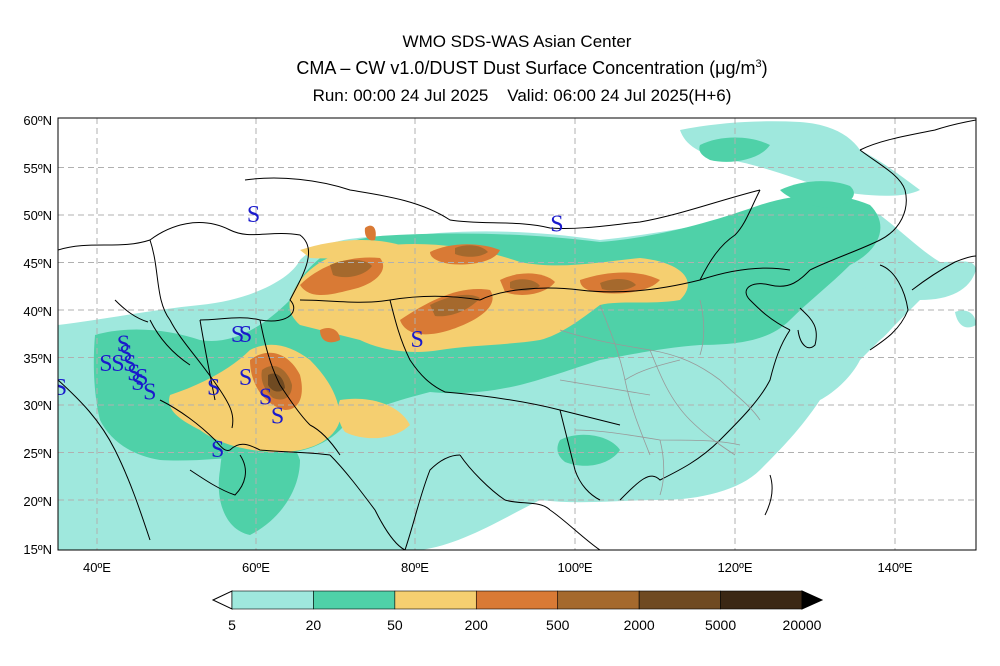 This screenshot has height=666, width=1000. What do you see at coordinates (37, 215) in the screenshot?
I see `lat-tick-label: 50ºN` at bounding box center [37, 215].